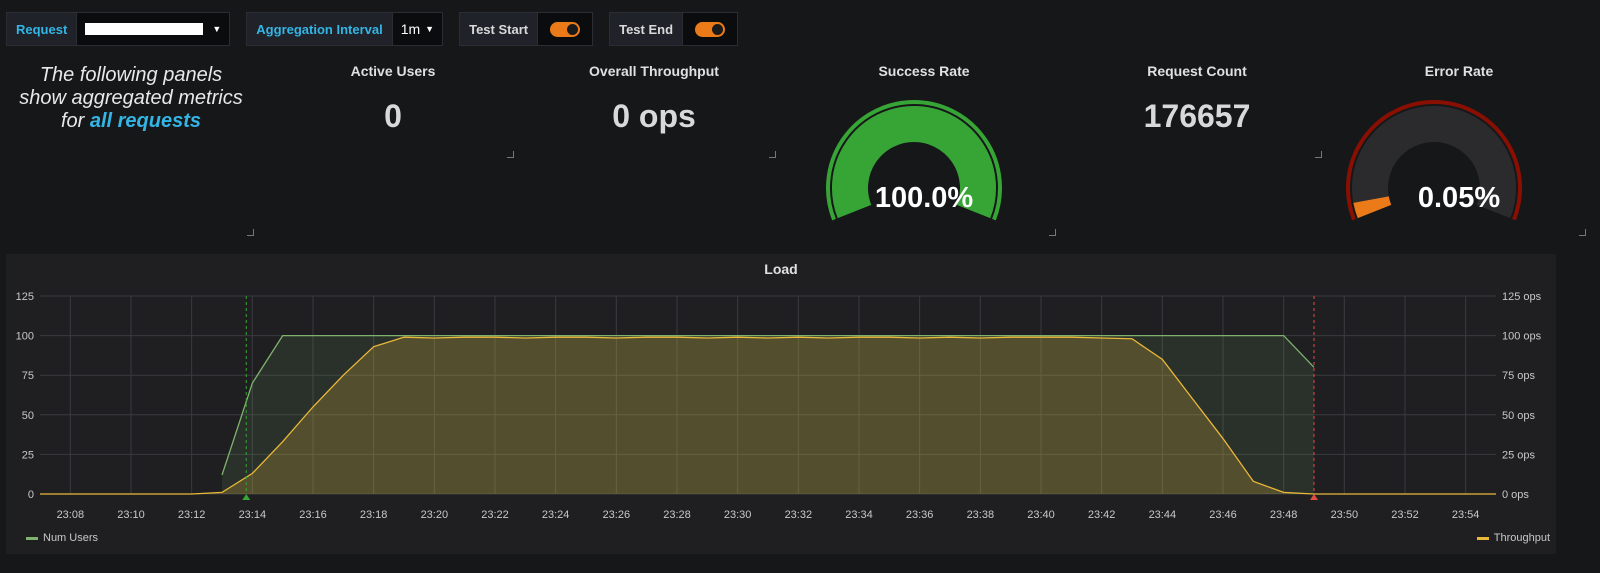  What do you see at coordinates (1197, 116) in the screenshot?
I see `stat-value: 176657` at bounding box center [1197, 116].